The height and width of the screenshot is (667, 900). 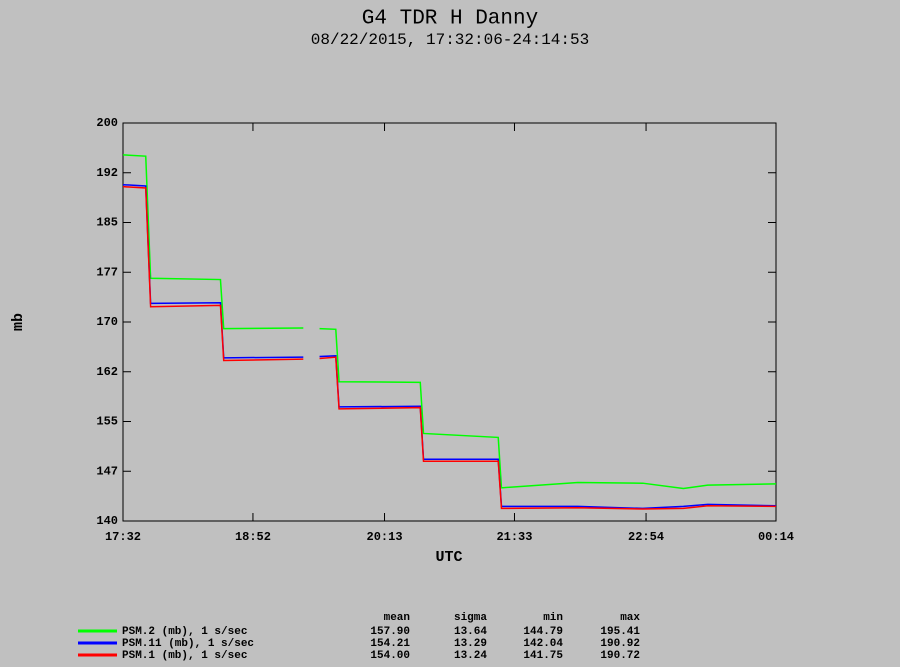 What do you see at coordinates (470, 618) in the screenshot?
I see `stats-header: sigma` at bounding box center [470, 618].